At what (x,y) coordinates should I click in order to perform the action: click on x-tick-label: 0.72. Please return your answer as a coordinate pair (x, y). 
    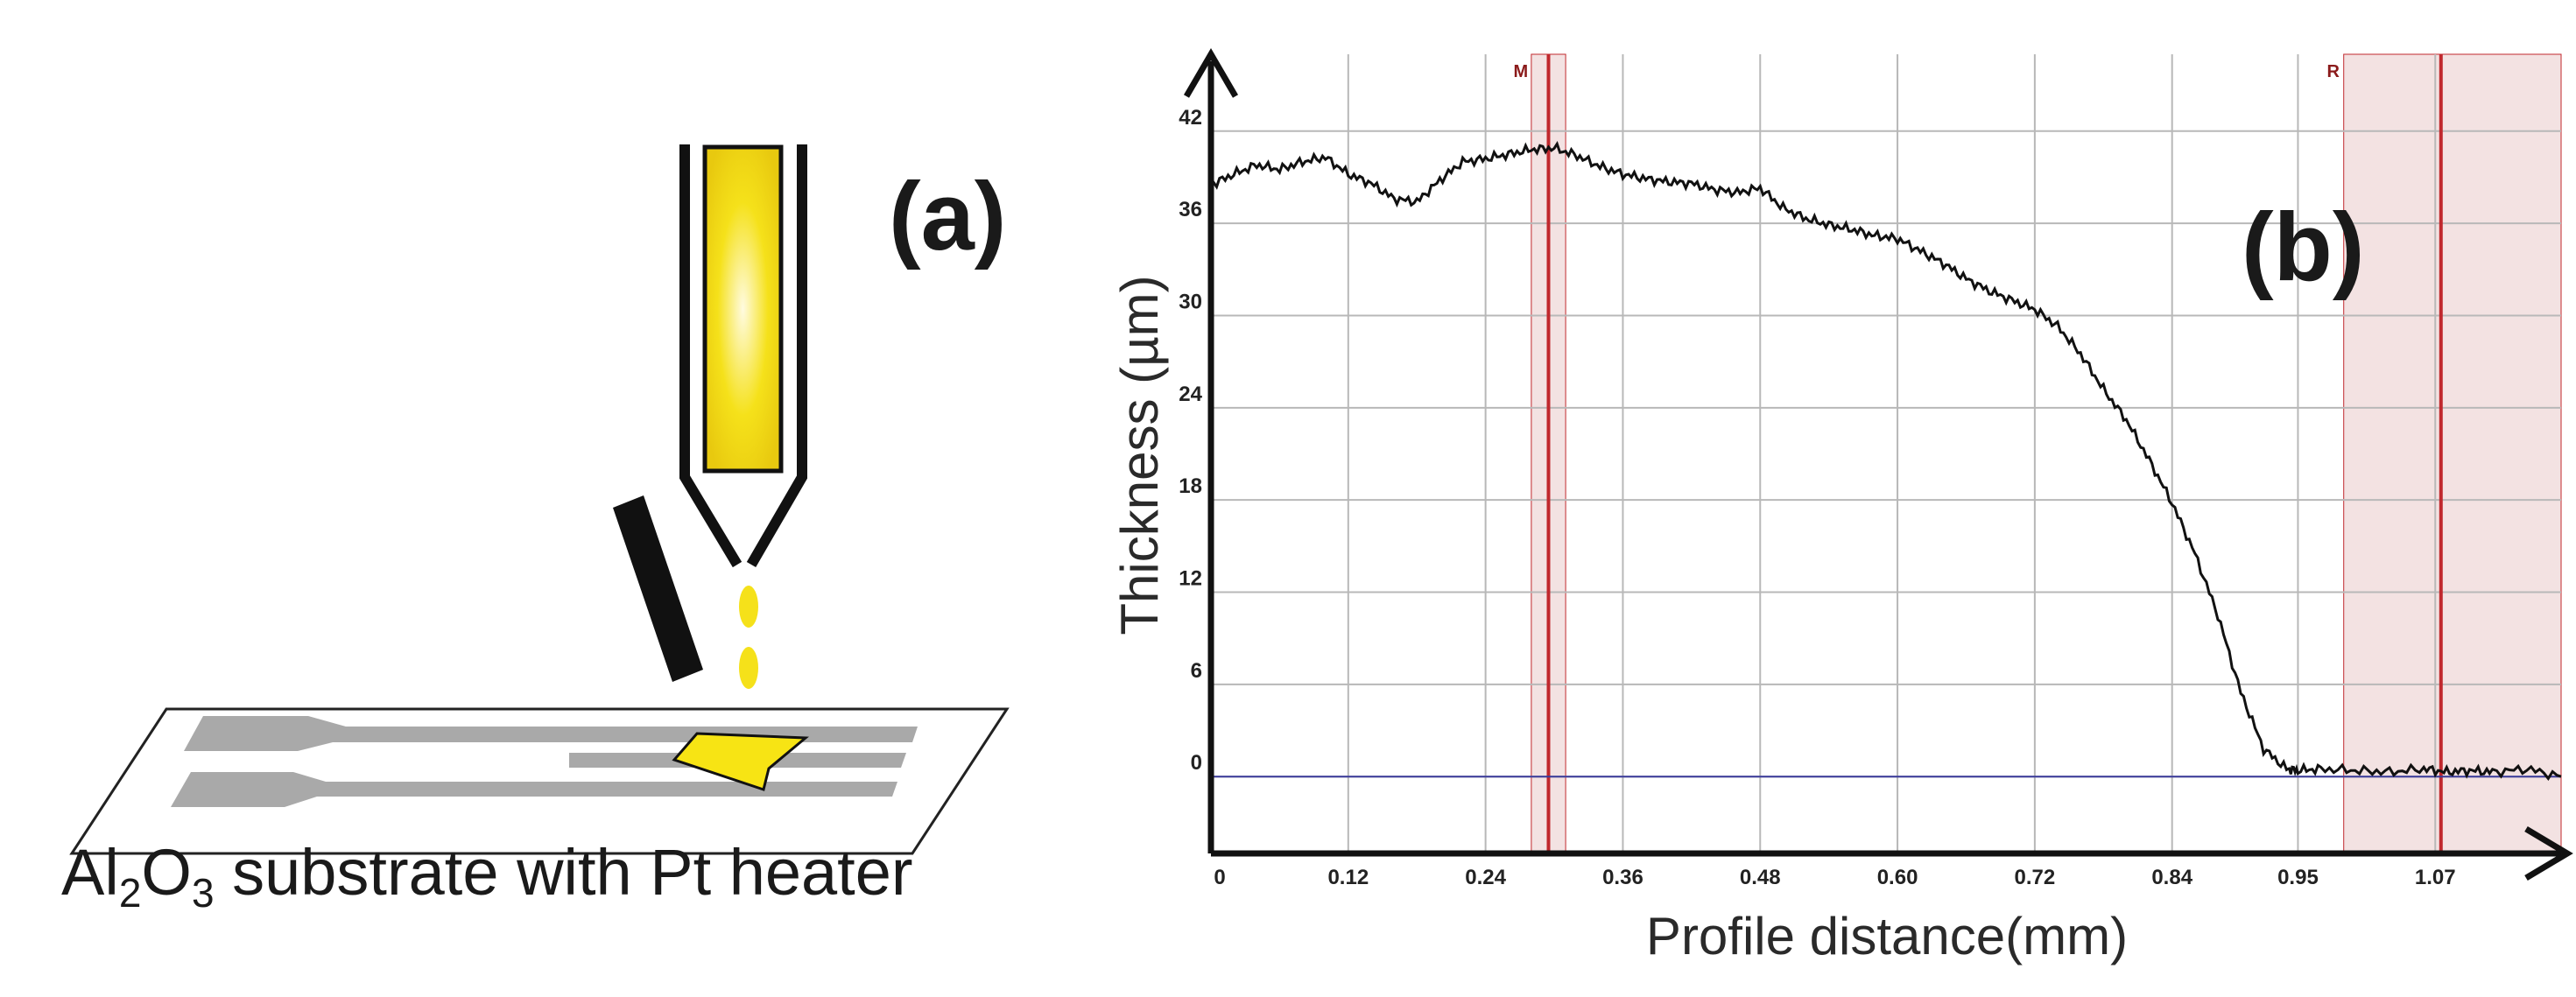
    Looking at the image, I should click on (2035, 877).